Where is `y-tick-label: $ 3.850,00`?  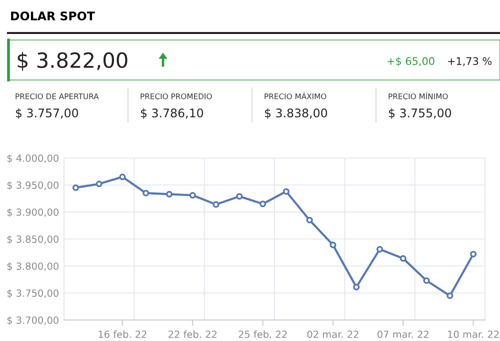
y-tick-label: $ 3.850,00 is located at coordinates (32, 239).